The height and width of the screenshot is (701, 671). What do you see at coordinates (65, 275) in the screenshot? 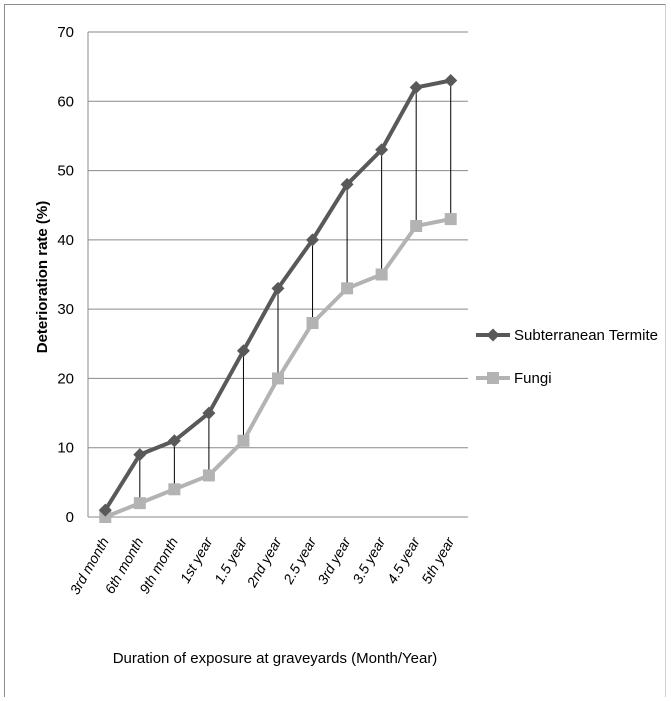
I see `y-tick-labels: 0 10 20 30 40 50 60 70` at bounding box center [65, 275].